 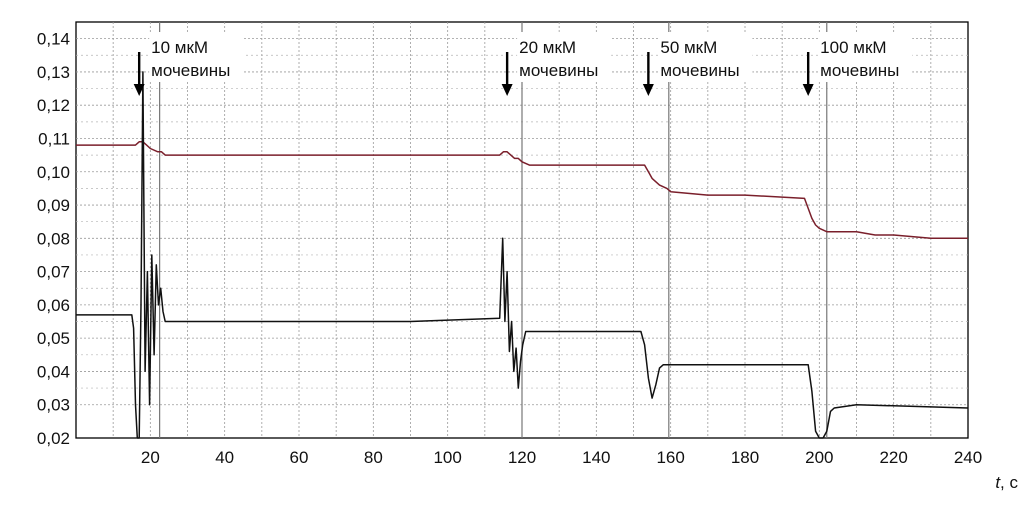 I want to click on x-tick-label: 60, so click(x=299, y=457).